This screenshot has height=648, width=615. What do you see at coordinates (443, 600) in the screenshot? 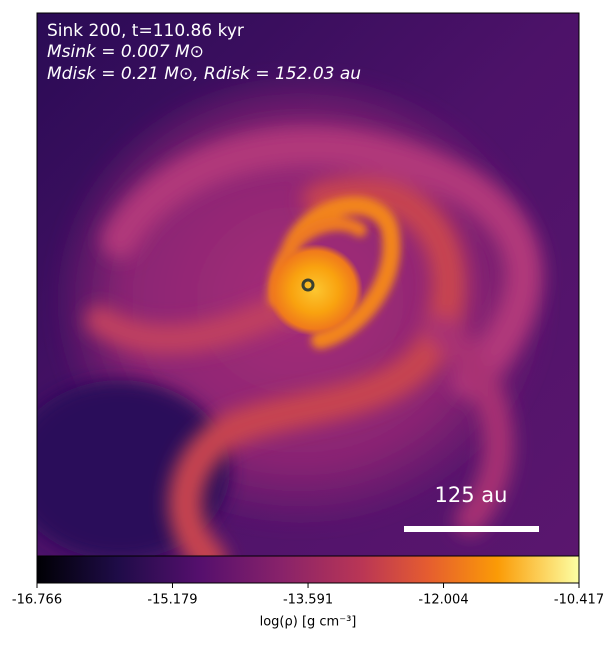
I see `tick-label: -12.004` at bounding box center [443, 600].